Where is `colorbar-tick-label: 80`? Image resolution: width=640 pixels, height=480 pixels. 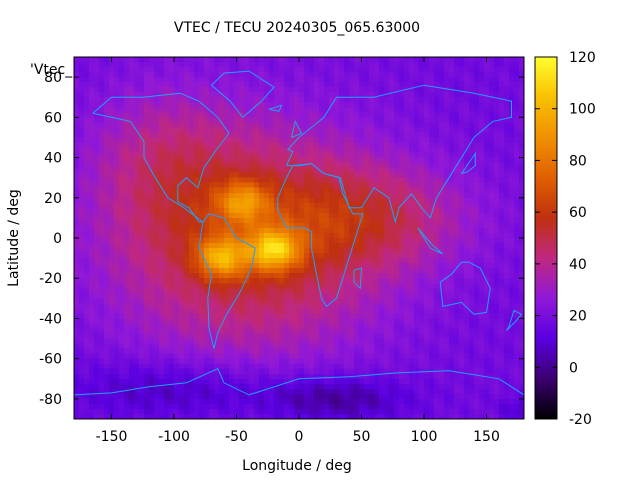
colorbar-tick-label: 80 is located at coordinates (578, 161).